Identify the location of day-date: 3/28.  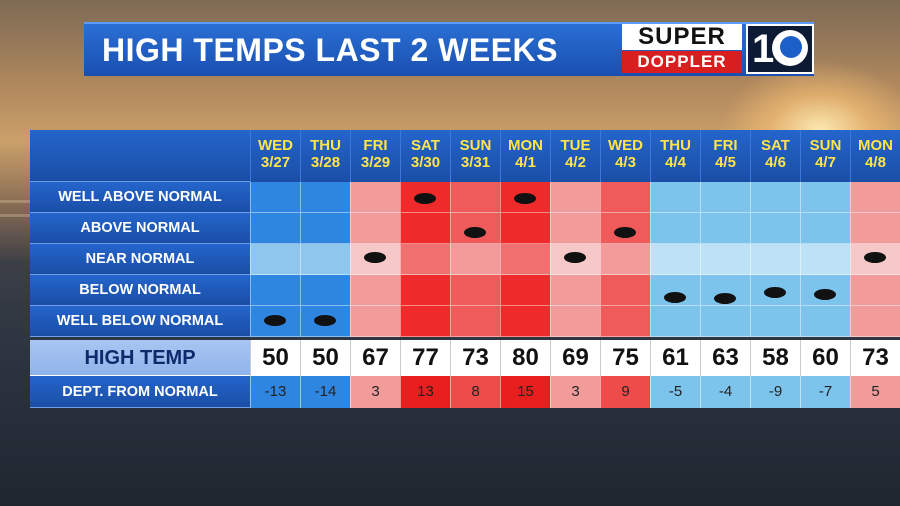
(325, 162).